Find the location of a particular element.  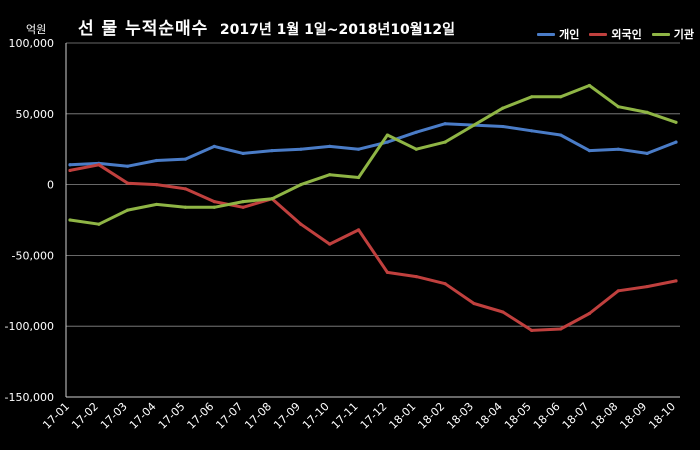

y-tick-label: 50,000 is located at coordinates (35, 114).